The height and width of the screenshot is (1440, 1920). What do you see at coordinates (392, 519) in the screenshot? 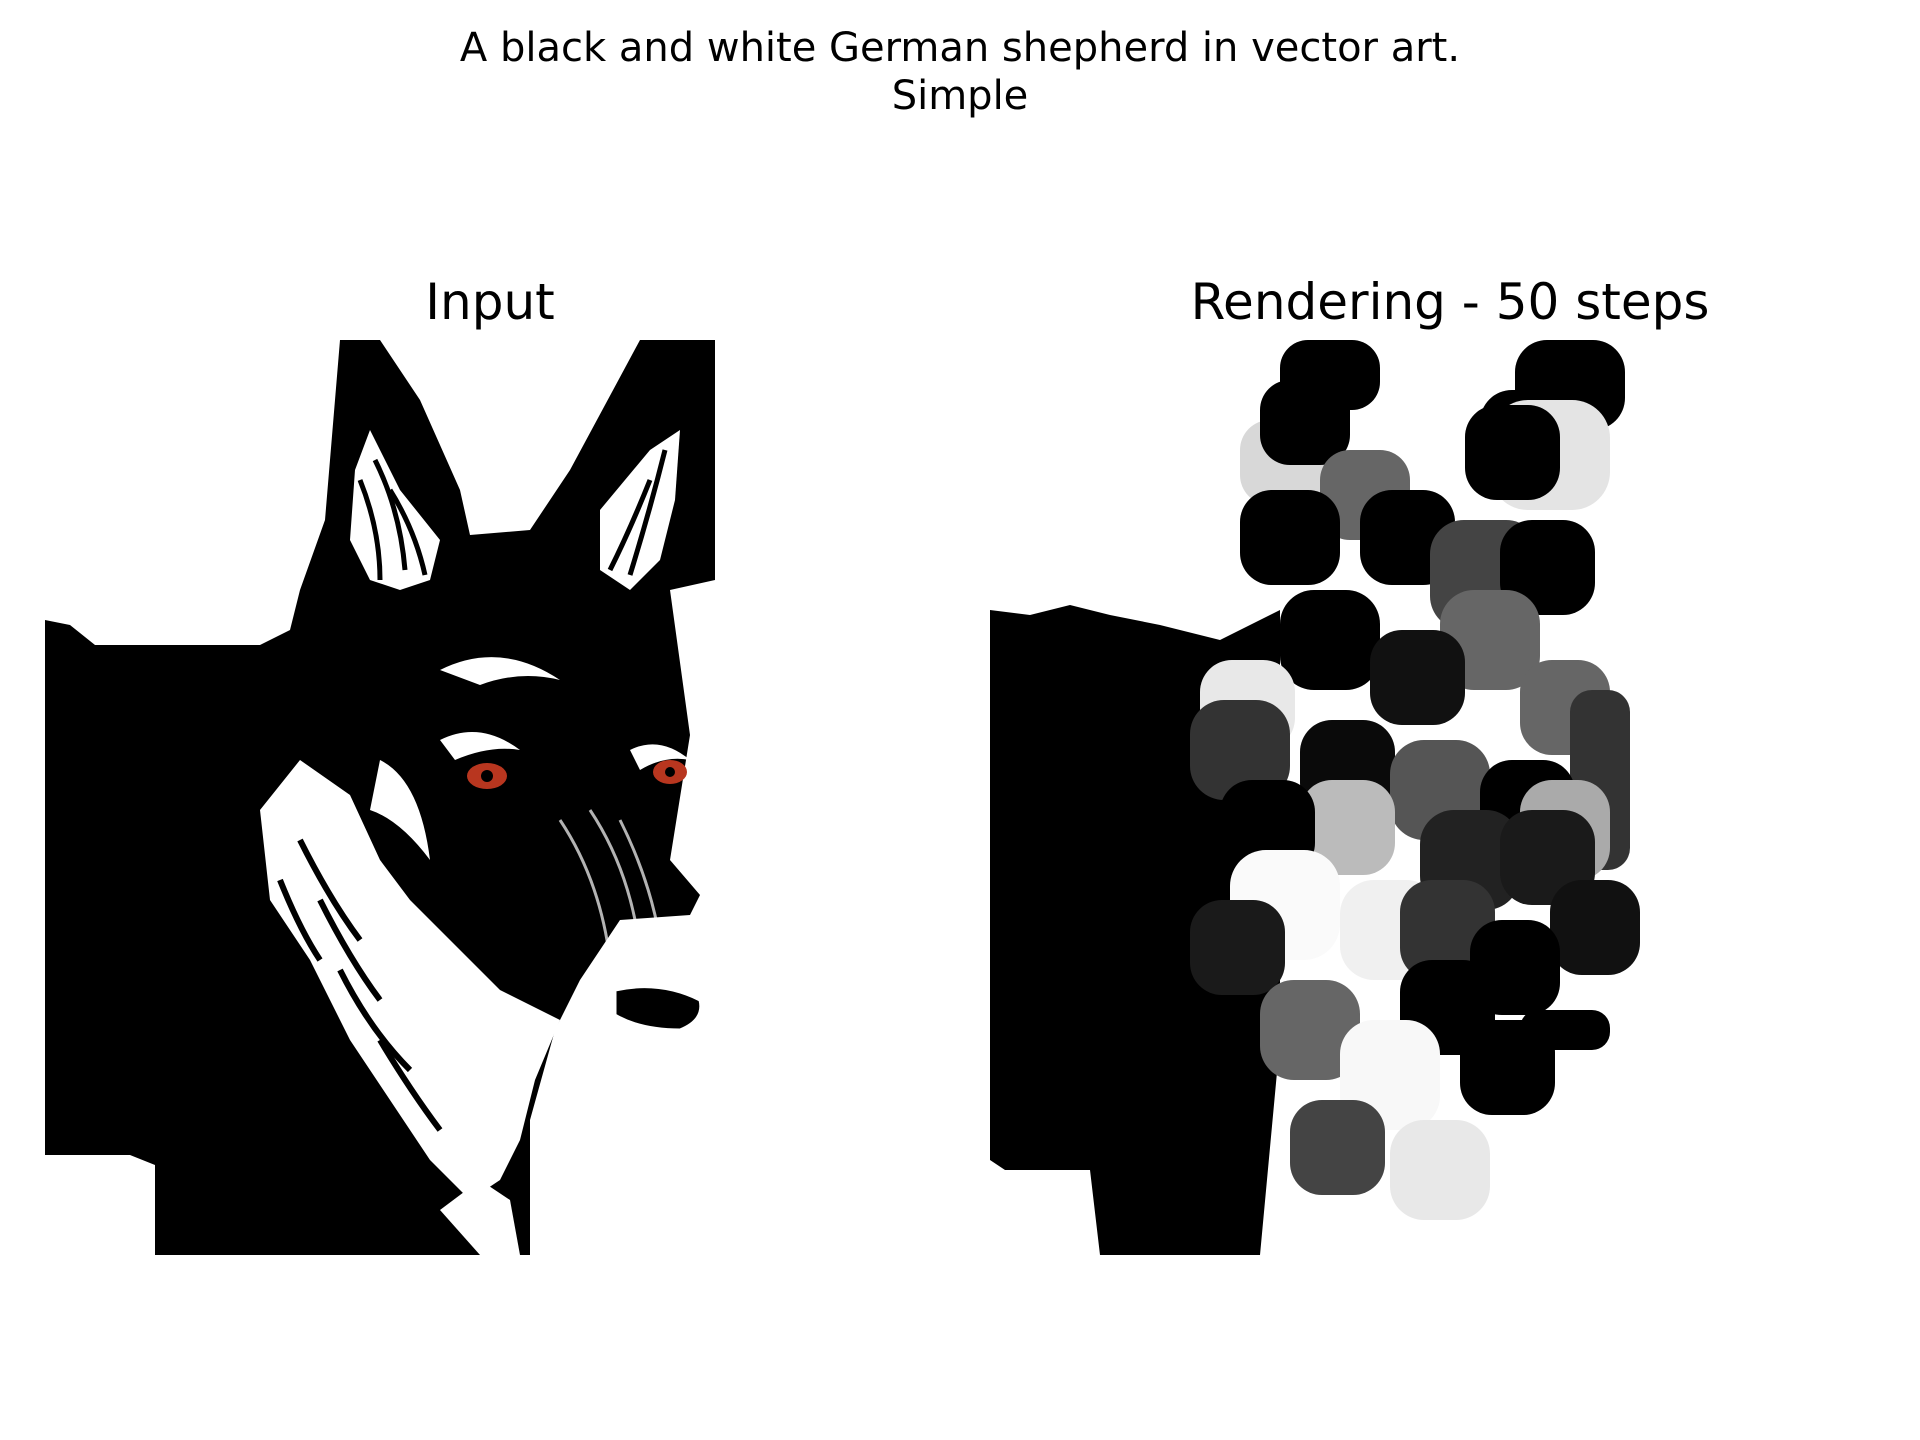
I see `left-ear-hair` at bounding box center [392, 519].